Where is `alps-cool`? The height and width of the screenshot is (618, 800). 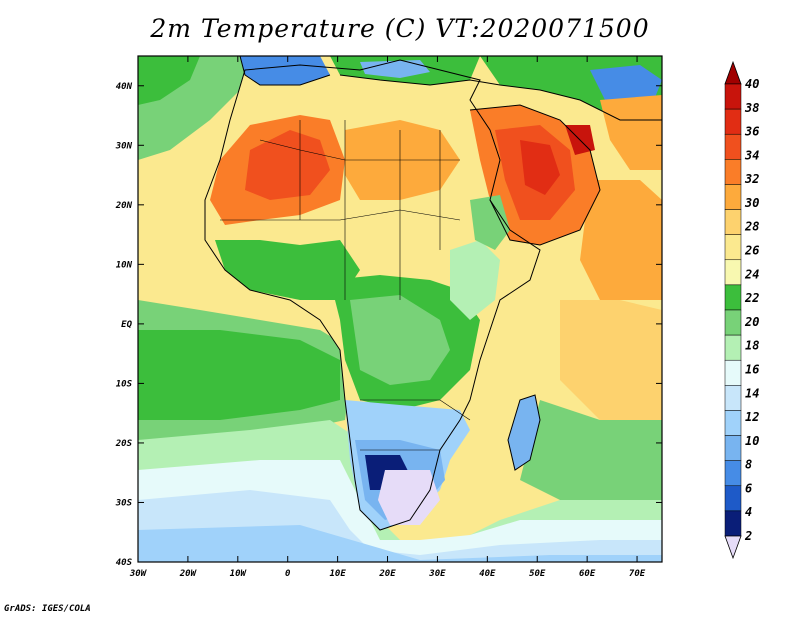 alps-cool is located at coordinates (395, 69).